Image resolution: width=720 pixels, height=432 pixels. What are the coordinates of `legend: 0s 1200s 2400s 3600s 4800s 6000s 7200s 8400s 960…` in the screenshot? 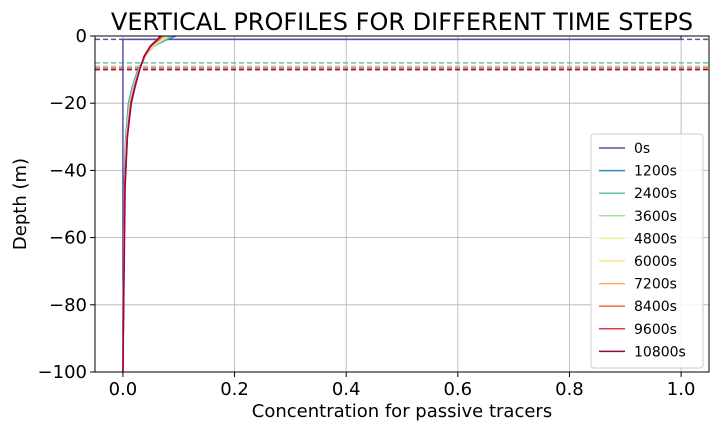 It's located at (647, 251).